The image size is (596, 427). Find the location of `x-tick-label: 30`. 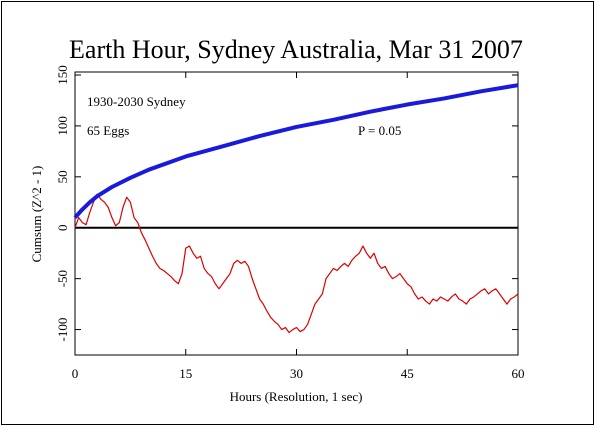

x-tick-label: 30 is located at coordinates (296, 373).